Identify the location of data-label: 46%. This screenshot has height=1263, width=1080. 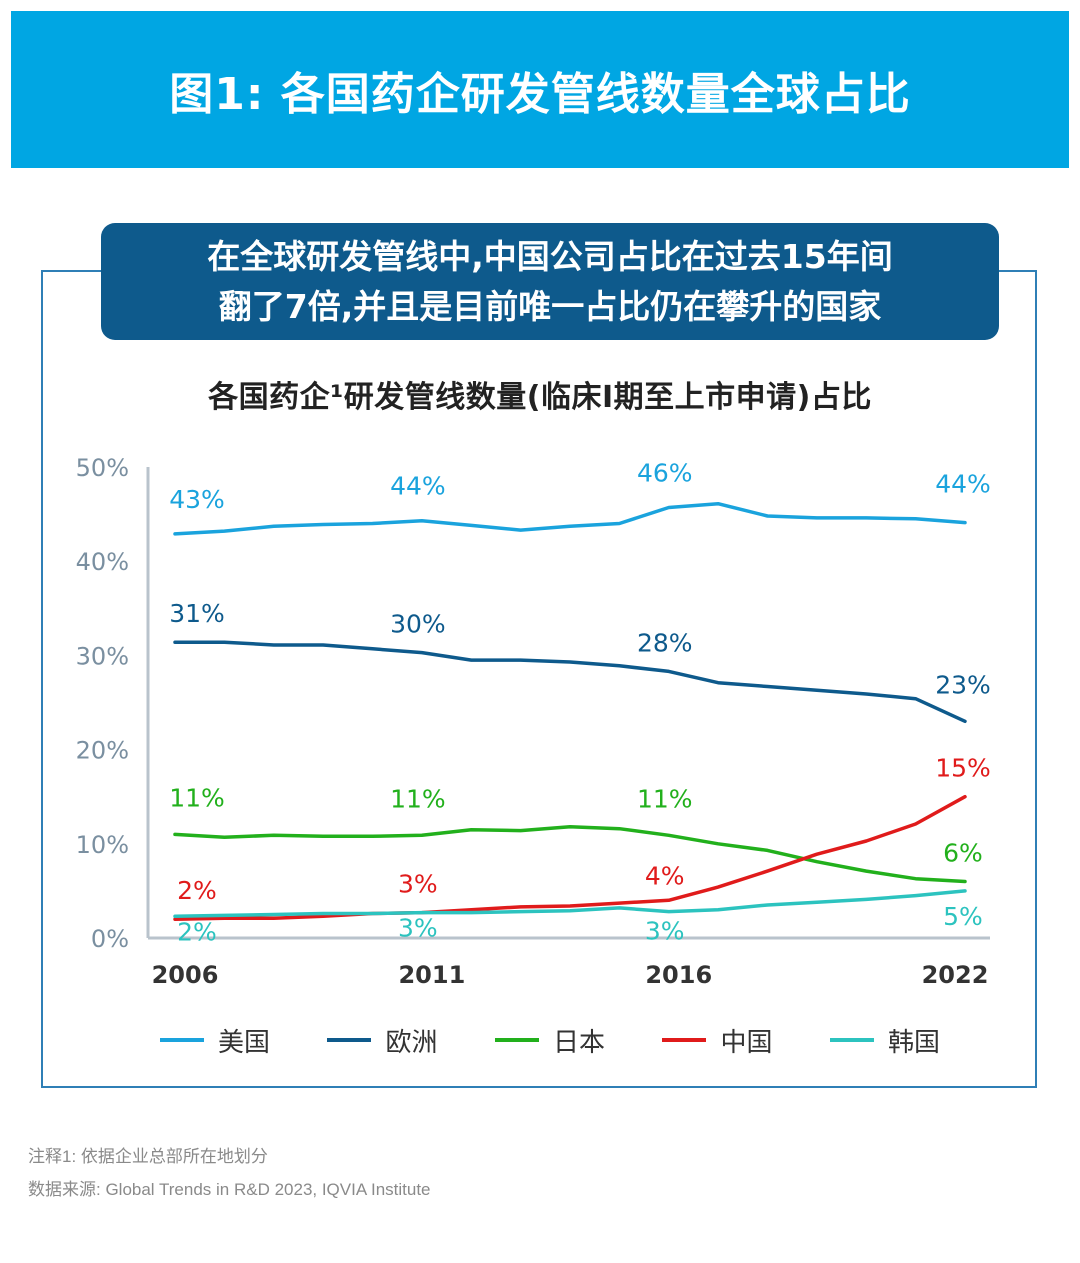
(665, 473).